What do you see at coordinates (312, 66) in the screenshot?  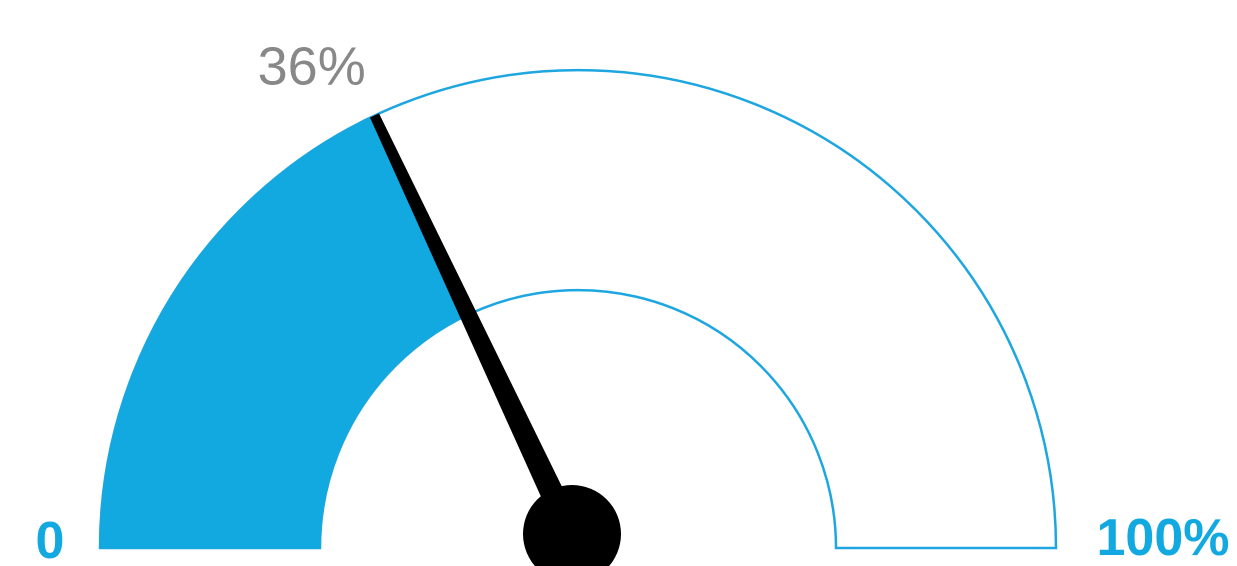 I see `gauge-value-label: 36%` at bounding box center [312, 66].